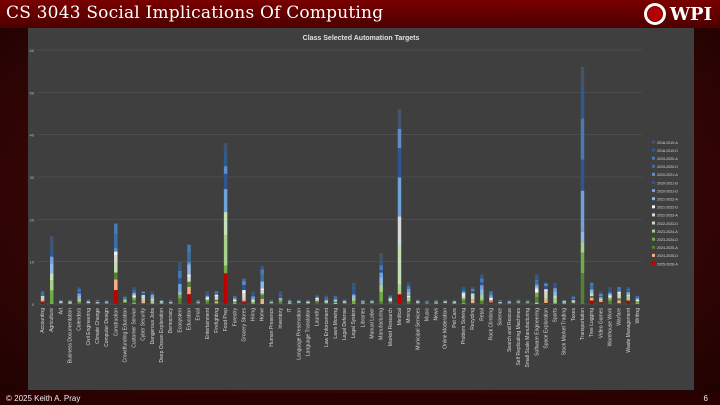 The height and width of the screenshot is (405, 720). Describe the element at coordinates (80, 319) in the screenshot. I see `x-tick-label: Calendars` at that location.